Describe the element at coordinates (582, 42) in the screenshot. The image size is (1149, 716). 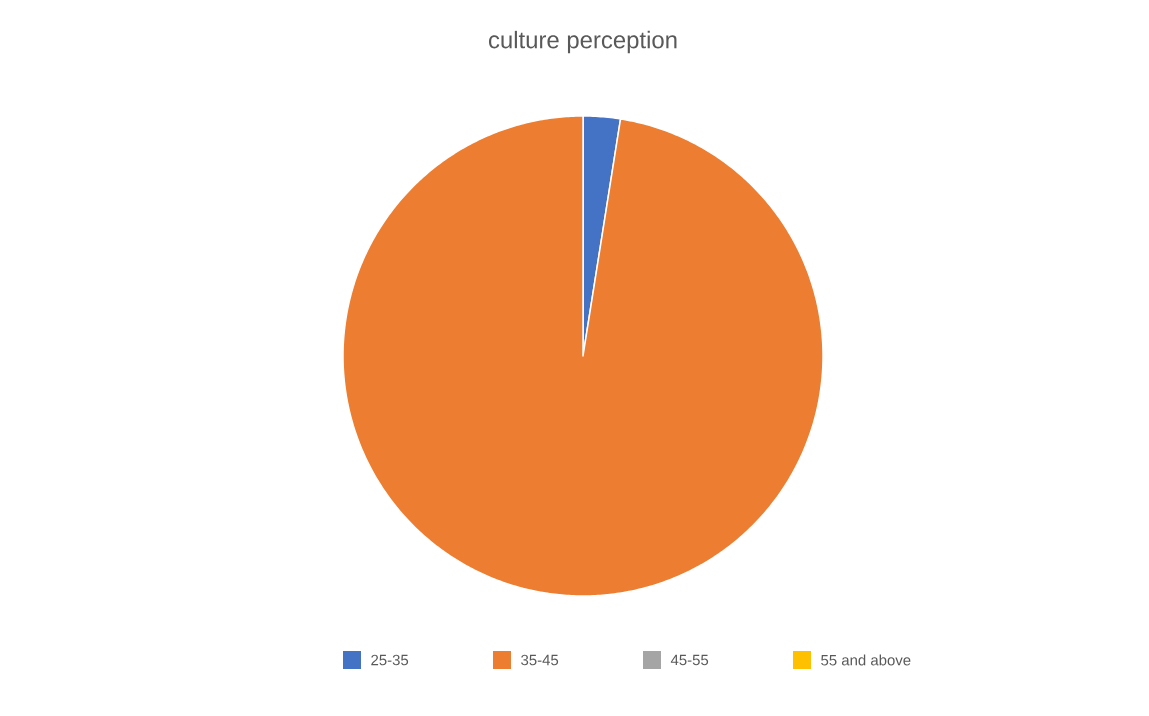
I see `chart-title: culture perception` at that location.